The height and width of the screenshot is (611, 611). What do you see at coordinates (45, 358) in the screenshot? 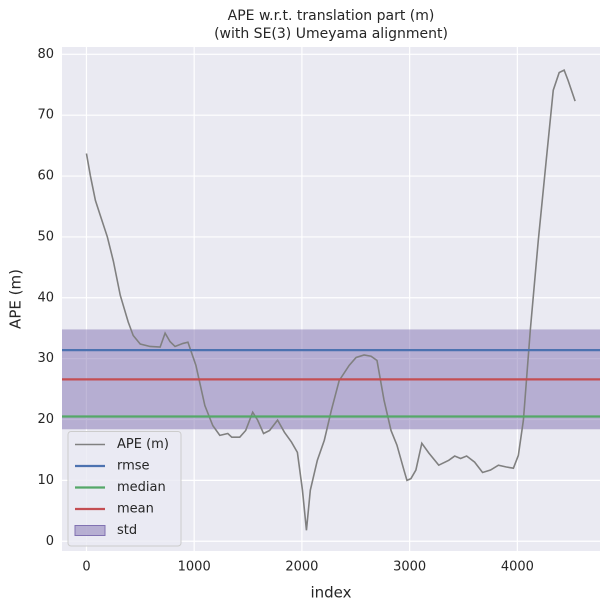
I see `y-tick-label: 30` at bounding box center [45, 358].